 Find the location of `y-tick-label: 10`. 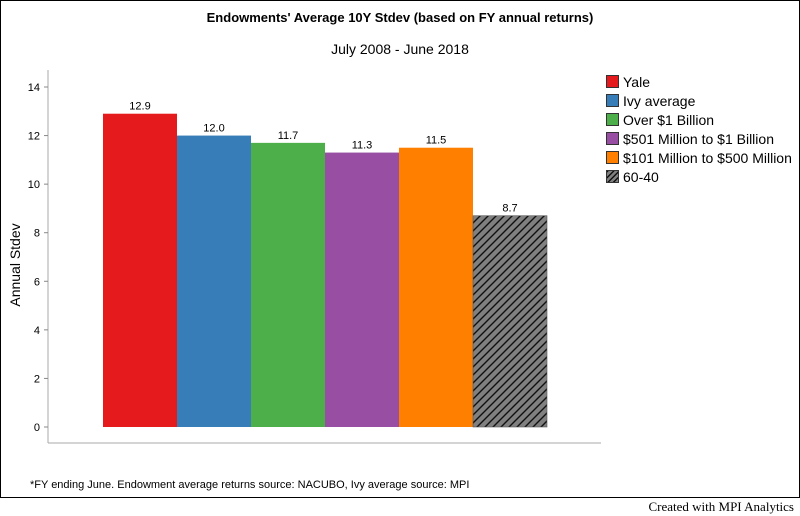

y-tick-label: 10 is located at coordinates (34, 185).